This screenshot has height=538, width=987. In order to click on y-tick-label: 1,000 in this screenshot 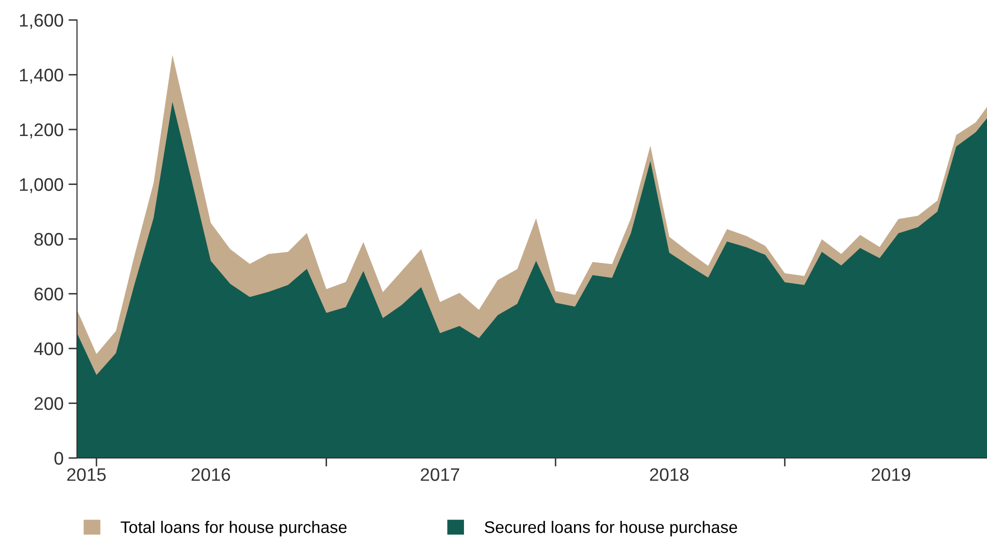, I will do `click(42, 186)`.